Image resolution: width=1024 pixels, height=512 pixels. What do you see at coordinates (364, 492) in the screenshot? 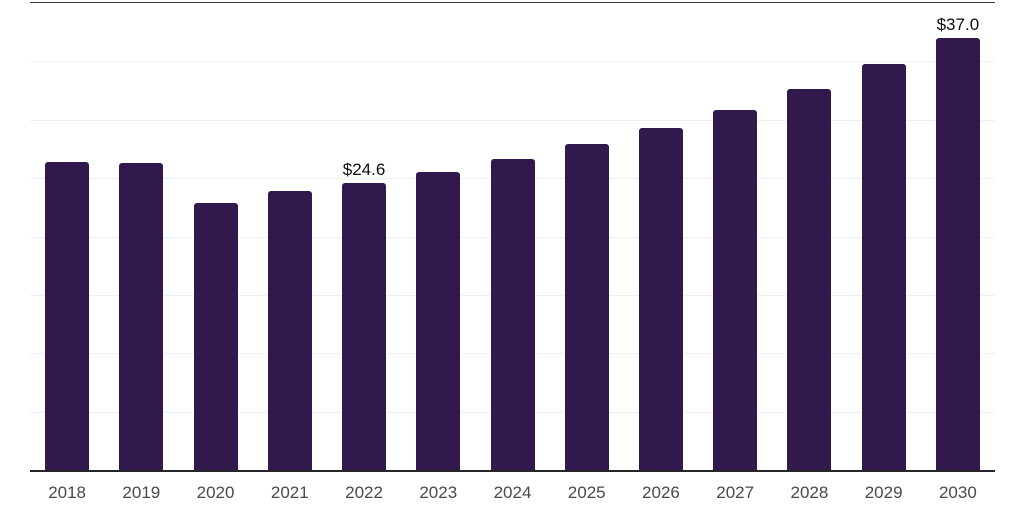
I see `x-tick-label-2022: 2022` at bounding box center [364, 492].